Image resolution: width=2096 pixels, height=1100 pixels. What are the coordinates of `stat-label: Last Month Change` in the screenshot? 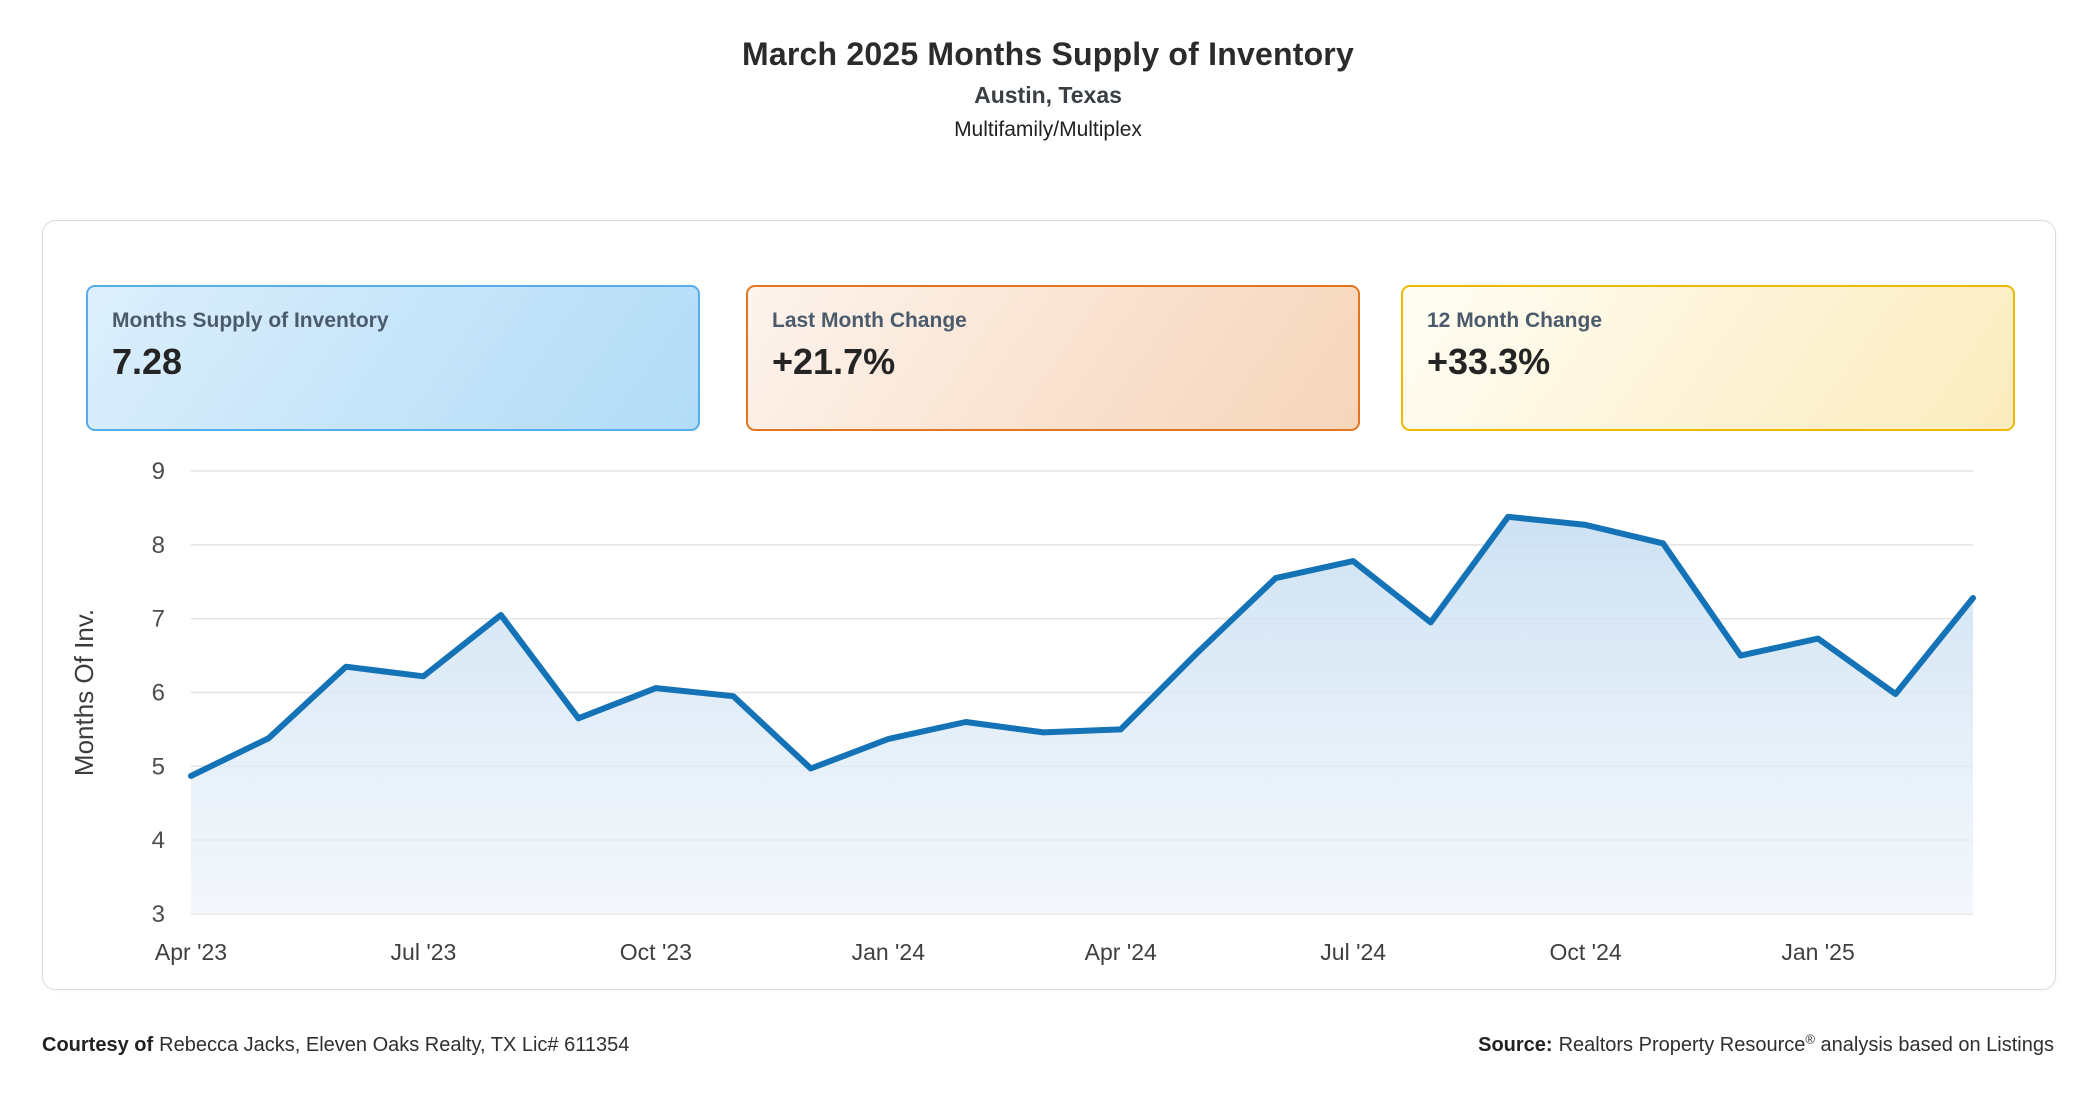 It's located at (869, 320).